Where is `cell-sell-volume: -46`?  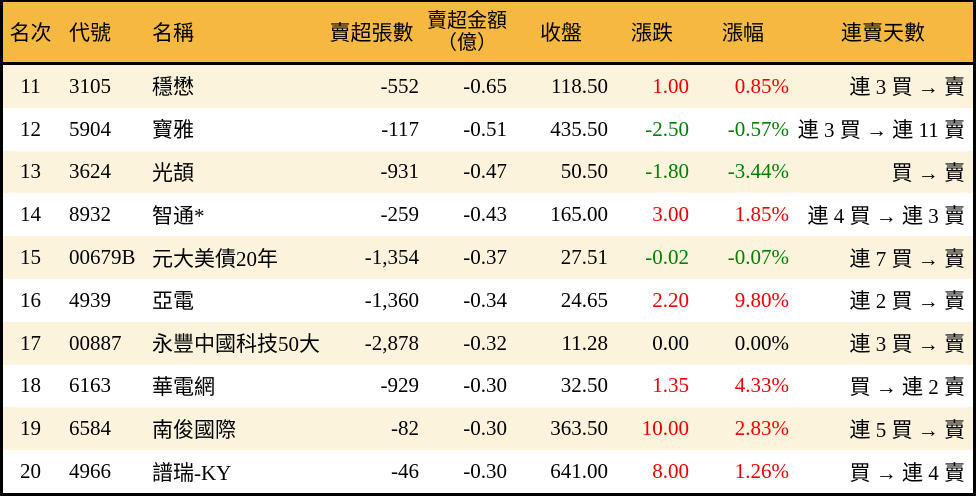 cell-sell-volume: -46 is located at coordinates (405, 471).